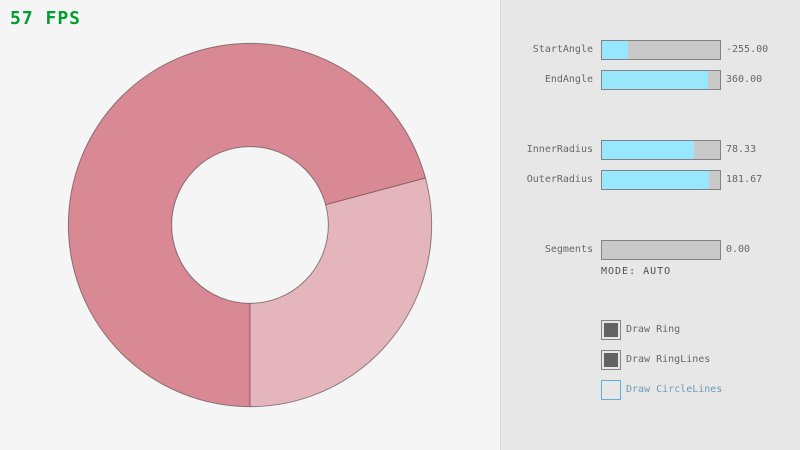 This screenshot has height=450, width=800. What do you see at coordinates (668, 359) in the screenshot?
I see `checkbox-label: Draw RingLines` at bounding box center [668, 359].